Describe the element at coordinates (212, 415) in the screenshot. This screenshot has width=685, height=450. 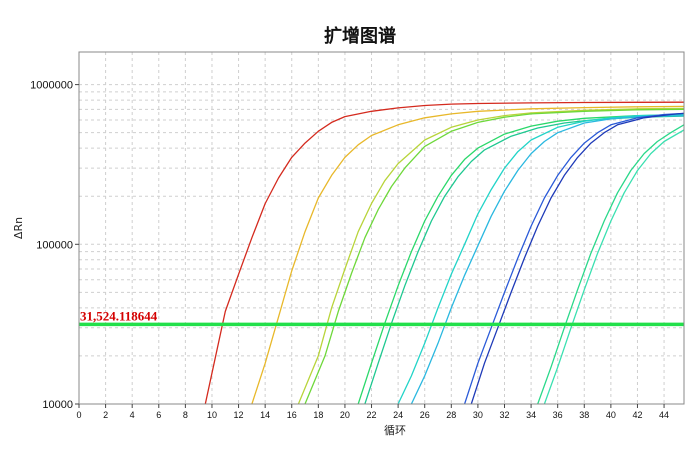
I see `x-tick-label: 10` at that location.